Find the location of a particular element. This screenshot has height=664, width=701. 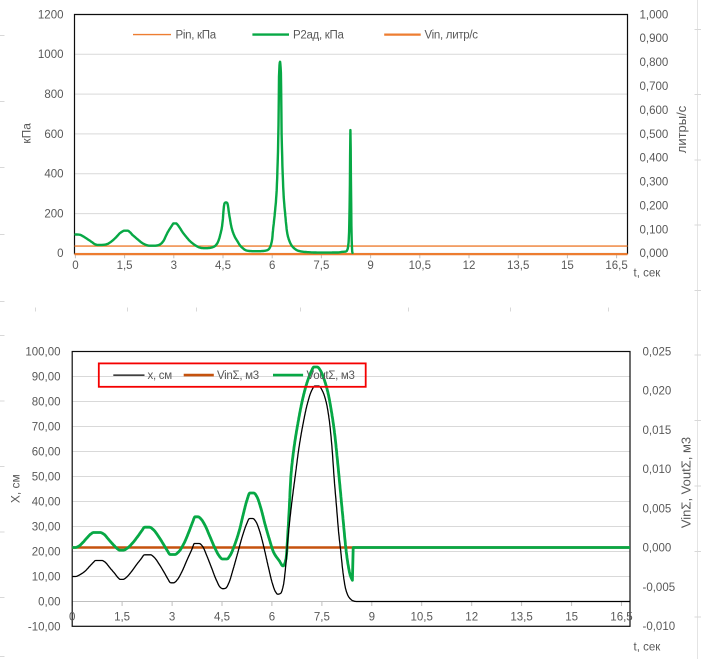

svg-text: 40,00 is located at coordinates (46, 502).